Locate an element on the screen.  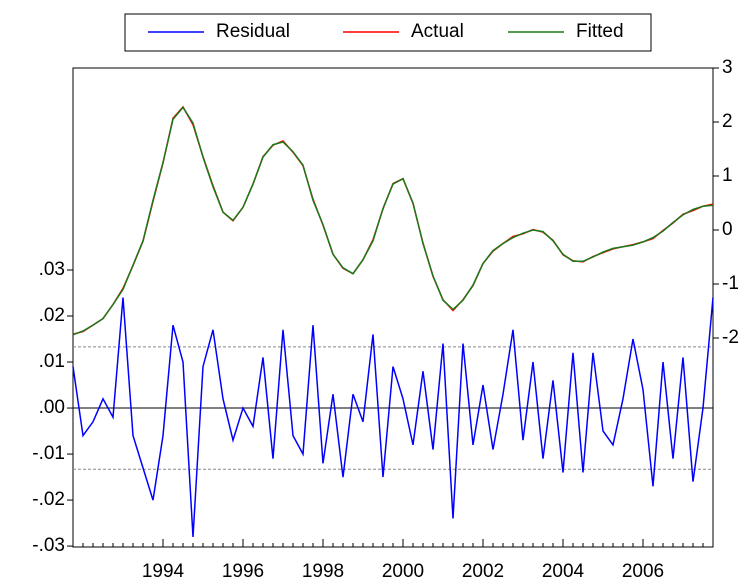
y2-tick-label: 1 is located at coordinates (727, 175).